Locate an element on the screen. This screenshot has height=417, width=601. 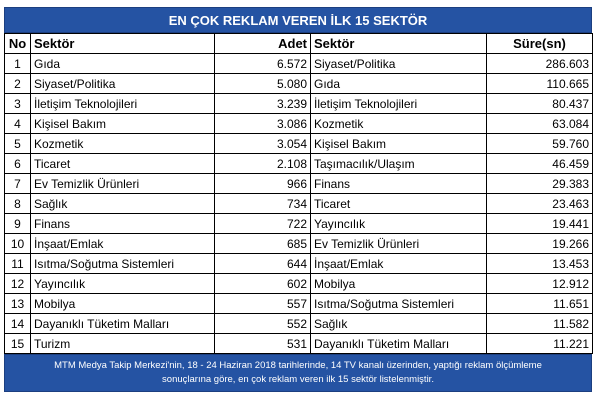
table-row: 9 Finans 722 Yayıncılık 19.441 is located at coordinates (298, 223).